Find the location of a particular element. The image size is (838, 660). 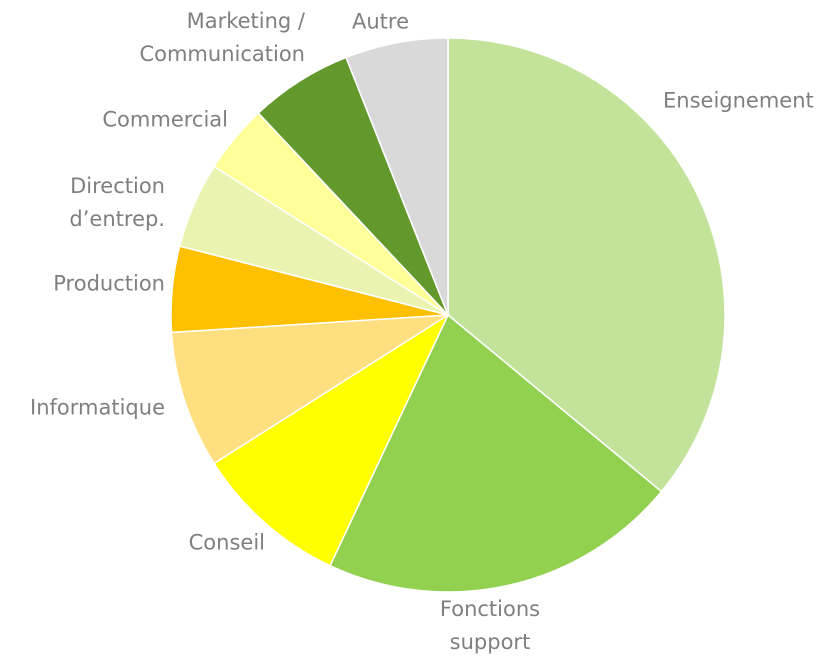

slice-label: Marketing / Communication is located at coordinates (222, 37).